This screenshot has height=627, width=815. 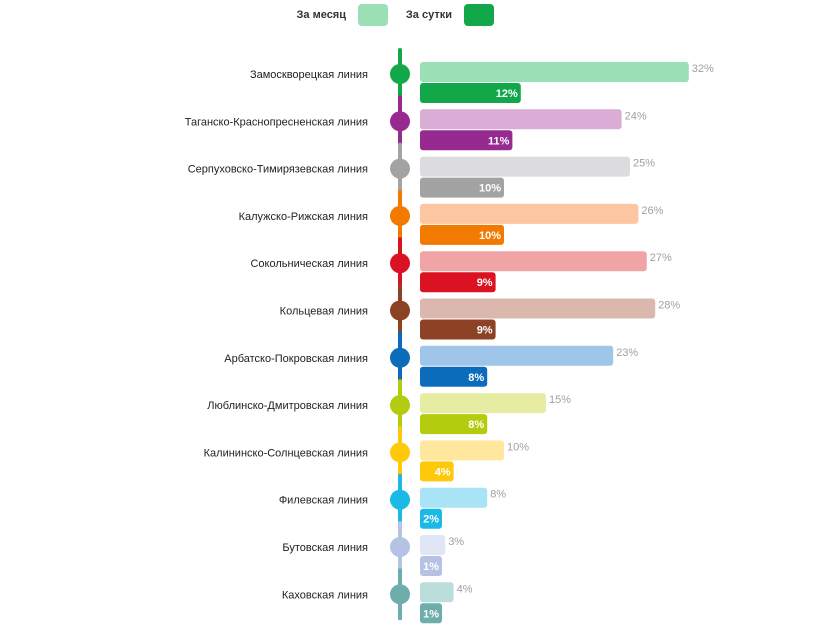 I want to click on legend-label-day: За сутки, so click(x=428, y=15).